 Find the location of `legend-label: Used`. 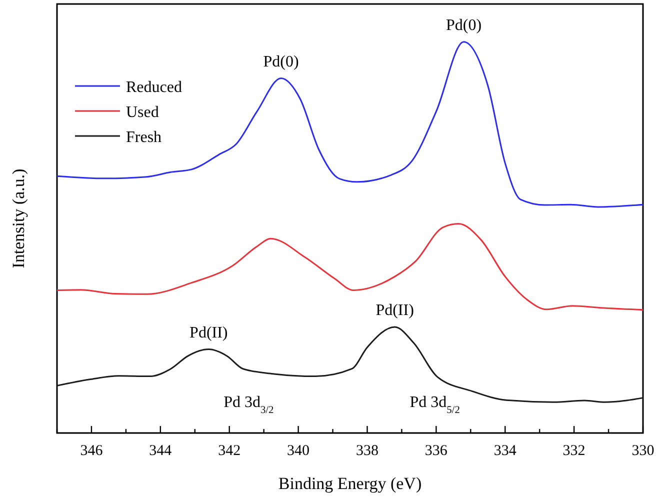

legend-label: Used is located at coordinates (142, 112).